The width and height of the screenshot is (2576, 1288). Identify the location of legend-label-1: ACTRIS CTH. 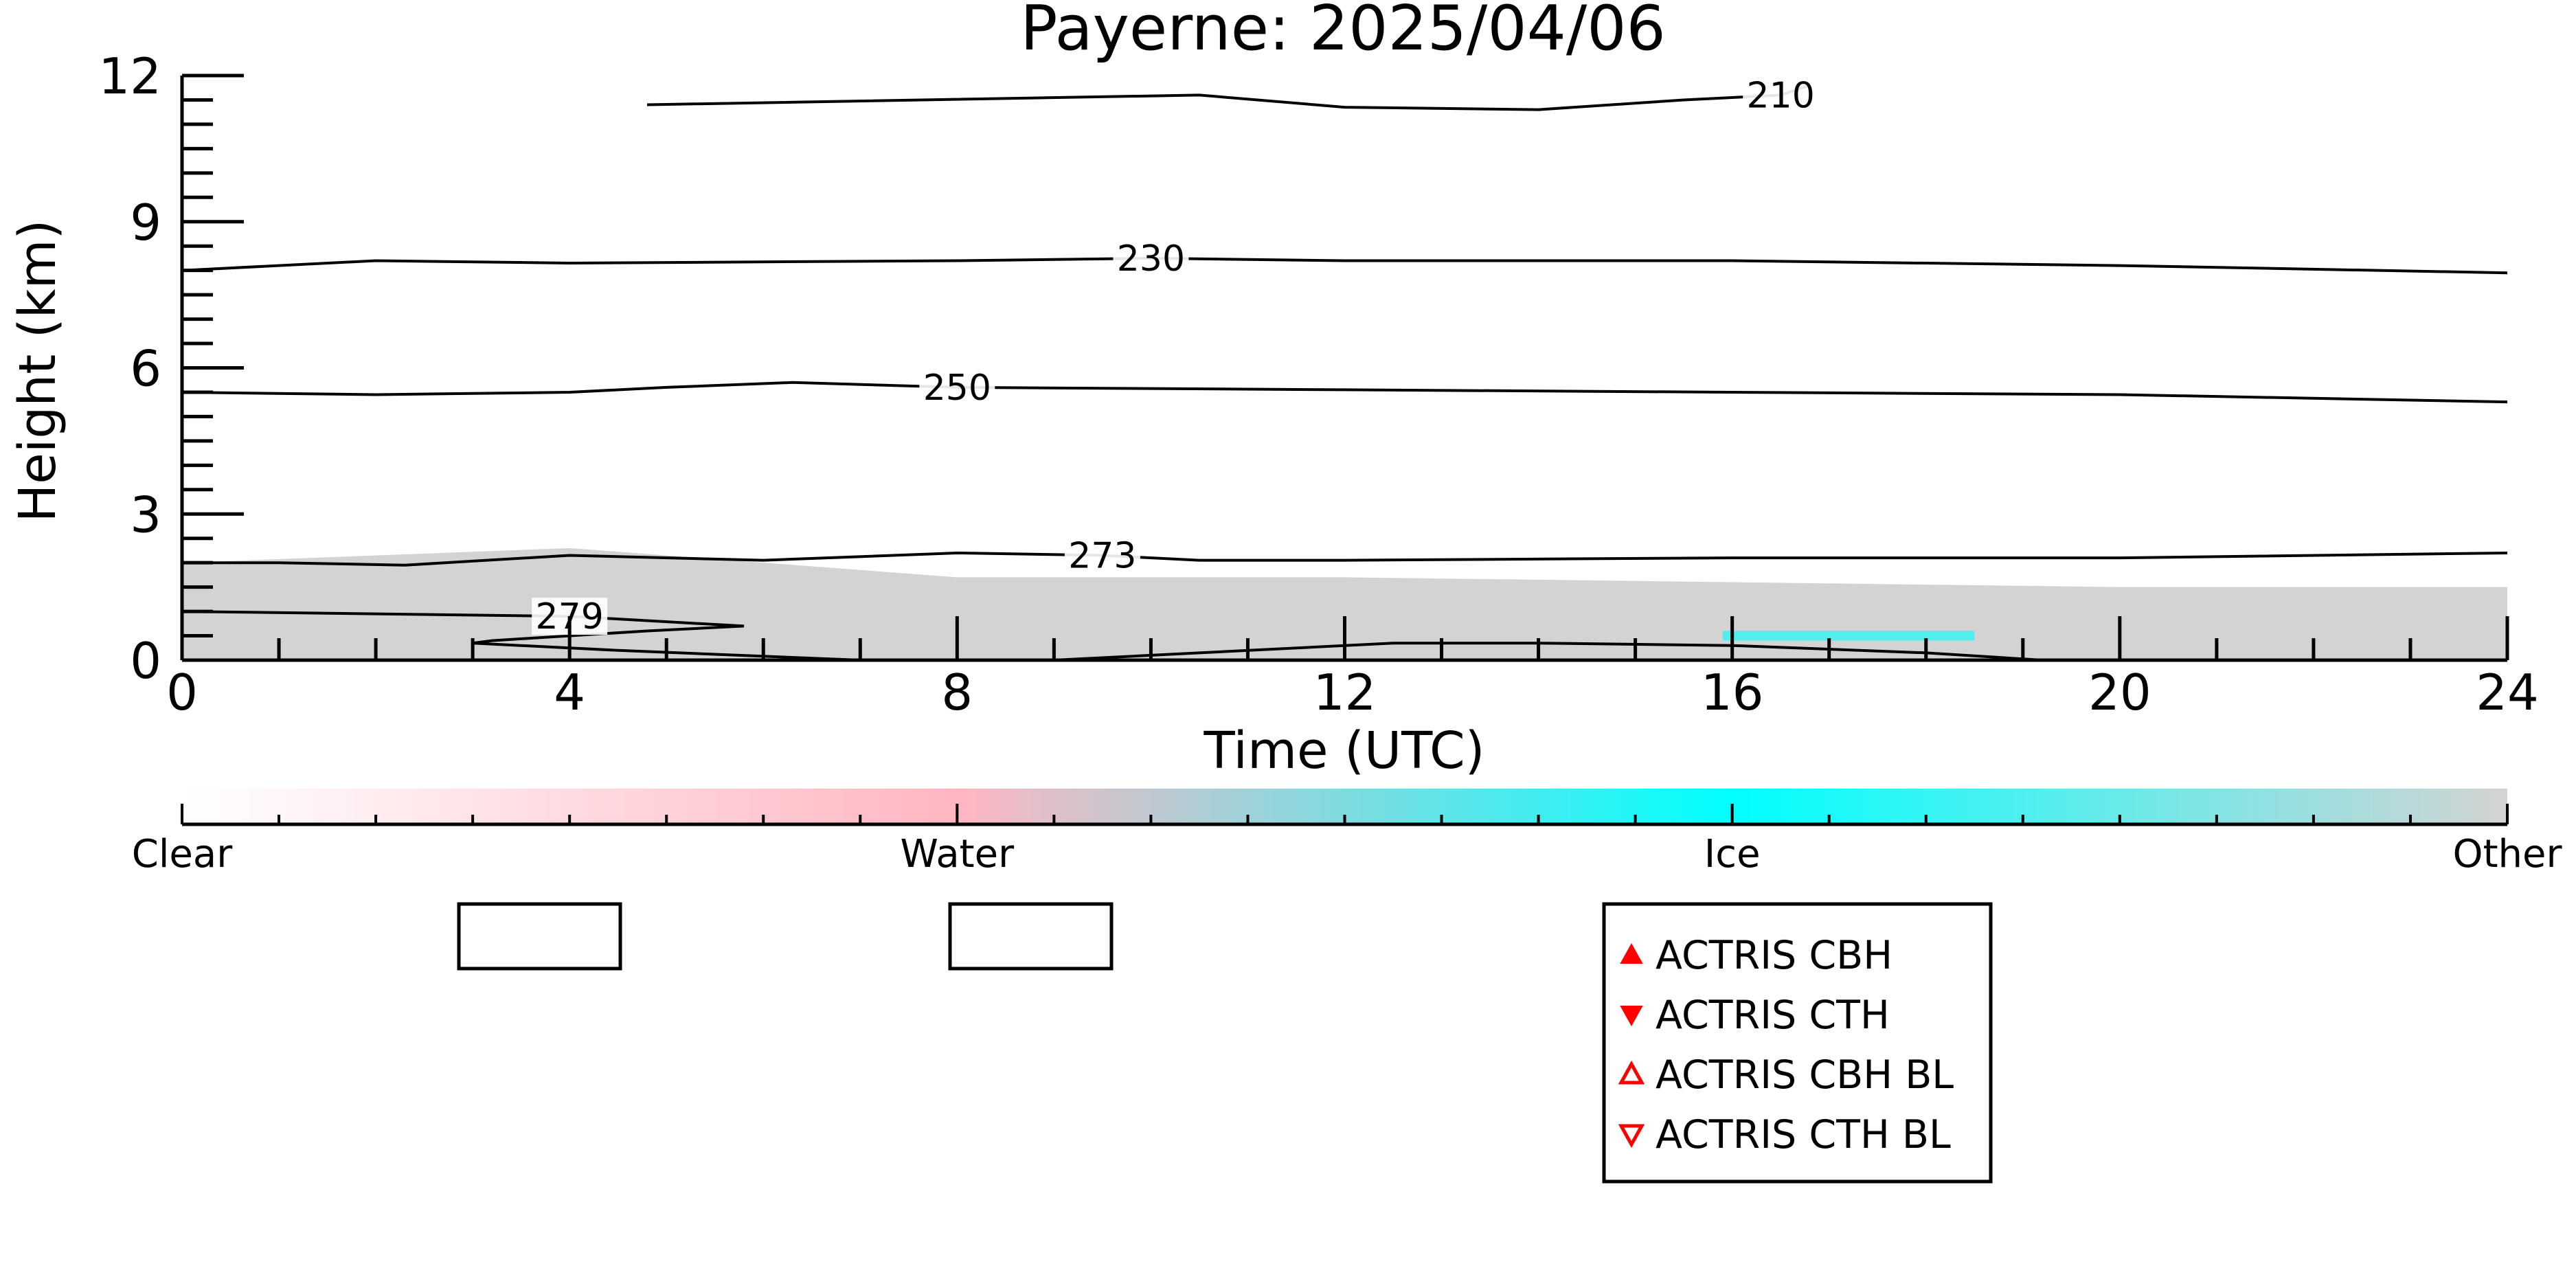
(1773, 1015).